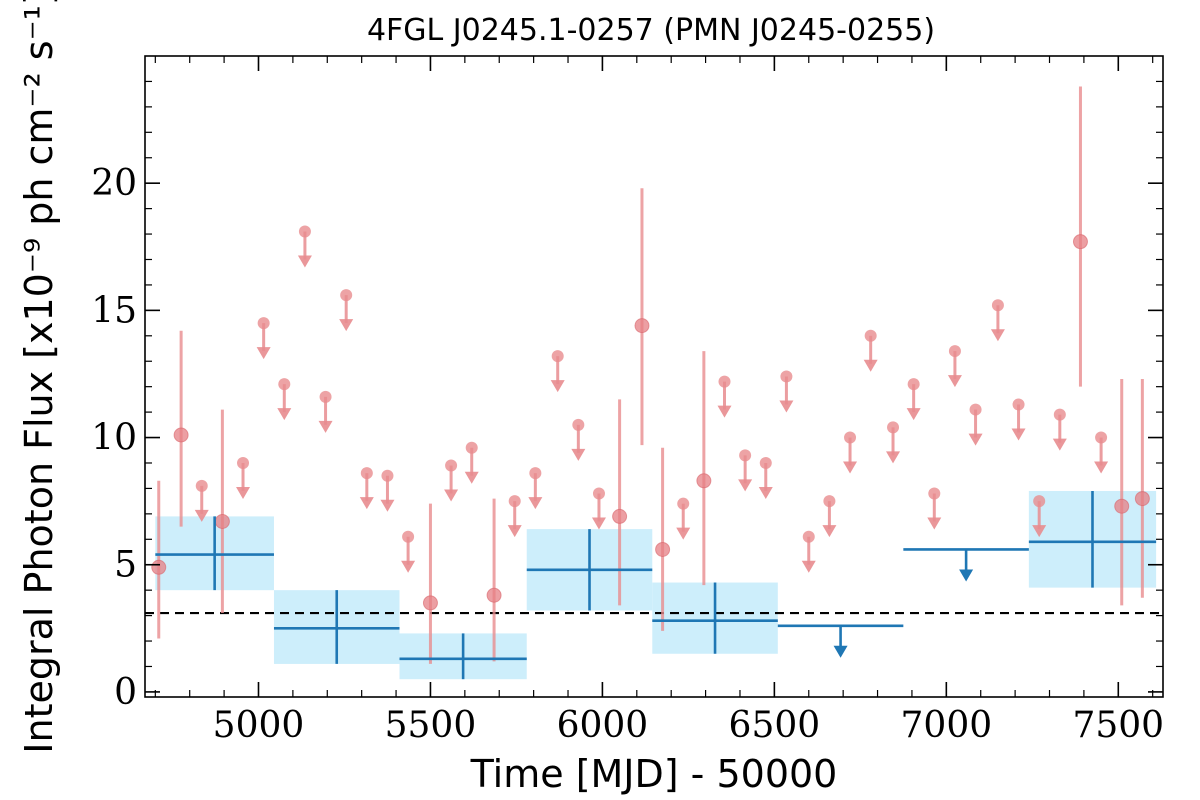  What do you see at coordinates (125, 565) in the screenshot?
I see `y-tick-label: 5` at bounding box center [125, 565].